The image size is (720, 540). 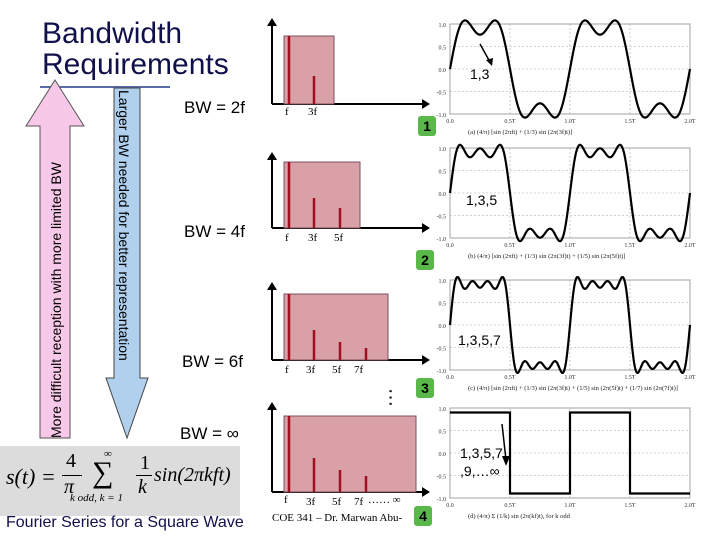 What do you see at coordinates (105, 87) in the screenshot?
I see `title-underline` at bounding box center [105, 87].